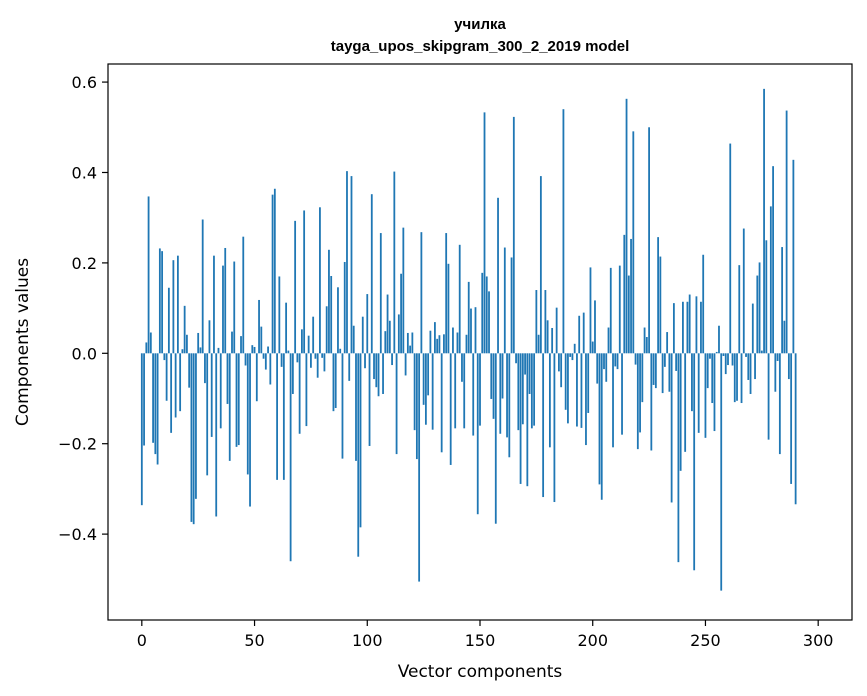 The width and height of the screenshot is (867, 696). What do you see at coordinates (818, 640) in the screenshot?
I see `x-tick-label: 300` at bounding box center [818, 640].